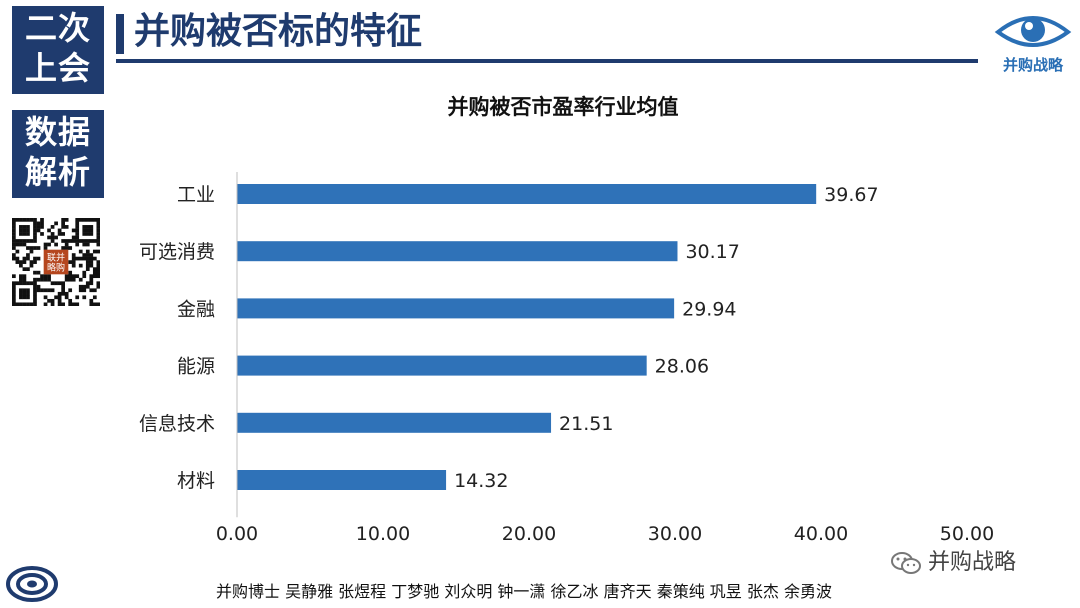  Describe the element at coordinates (967, 534) in the screenshot. I see `x-tick-label: 50.00` at that location.